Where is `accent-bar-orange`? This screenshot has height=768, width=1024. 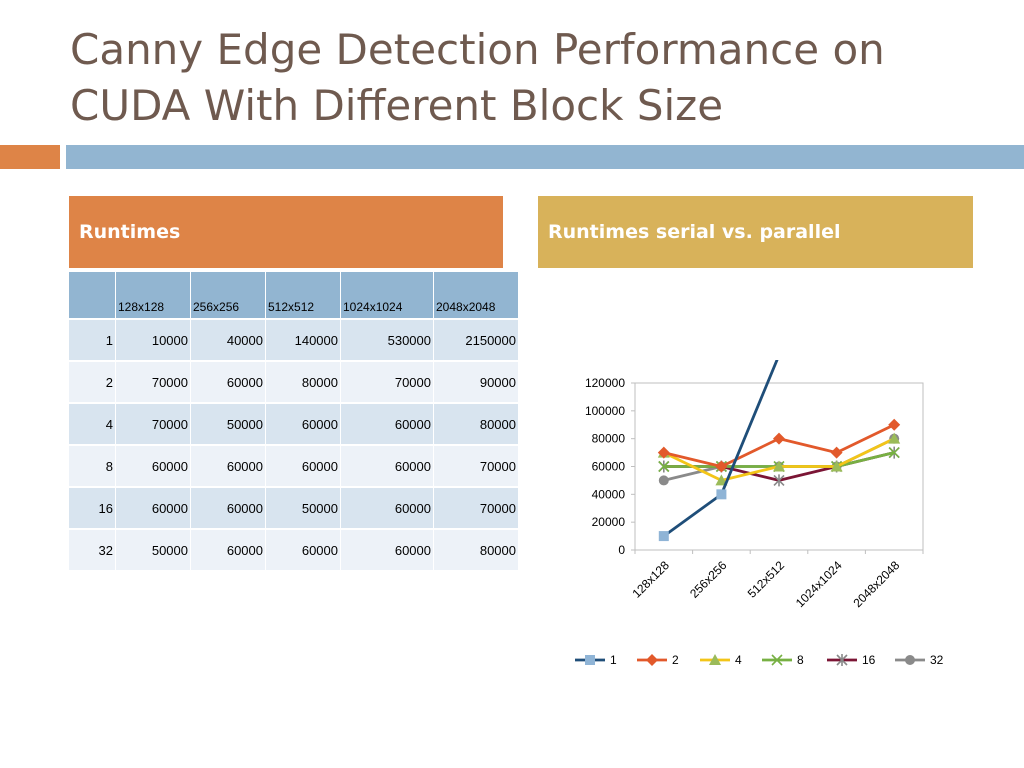
accent-bar-orange is located at coordinates (30, 157).